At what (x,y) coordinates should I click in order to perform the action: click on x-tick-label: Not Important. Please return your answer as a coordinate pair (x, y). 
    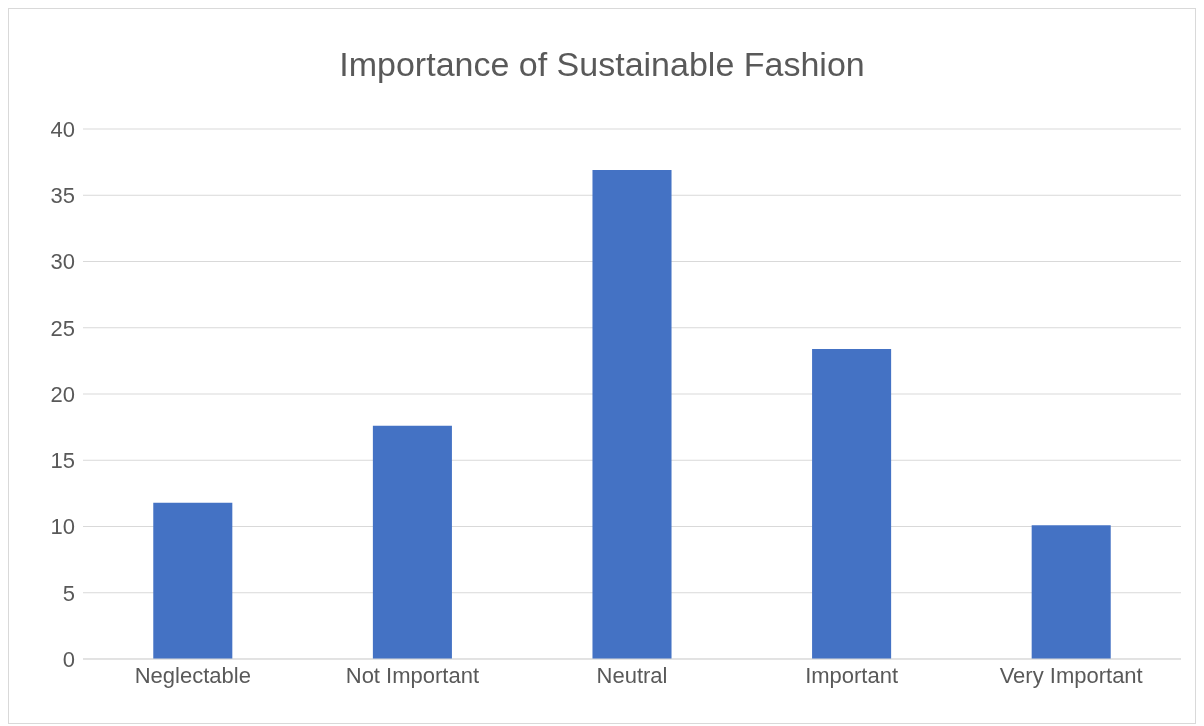
    Looking at the image, I should click on (412, 675).